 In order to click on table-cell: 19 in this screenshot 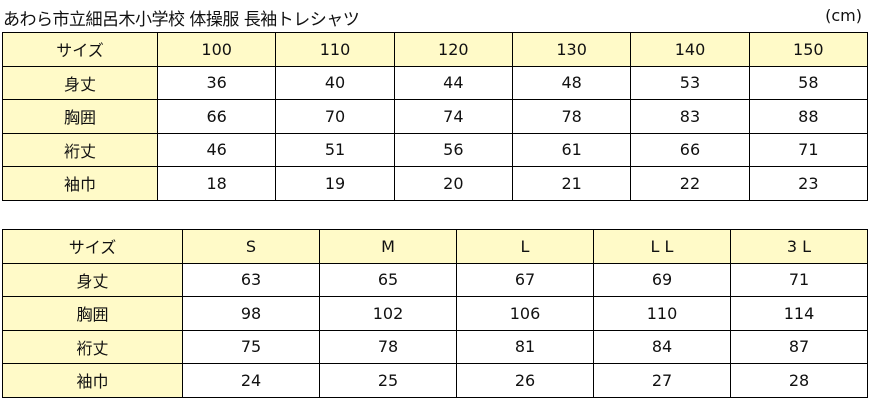, I will do `click(335, 183)`.